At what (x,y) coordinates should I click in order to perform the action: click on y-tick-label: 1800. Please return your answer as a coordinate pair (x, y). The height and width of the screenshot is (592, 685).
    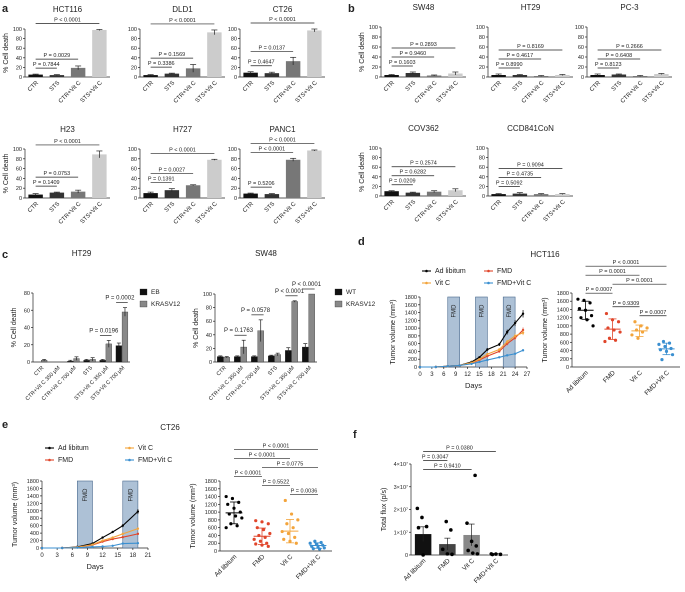
    Looking at the image, I should click on (563, 294).